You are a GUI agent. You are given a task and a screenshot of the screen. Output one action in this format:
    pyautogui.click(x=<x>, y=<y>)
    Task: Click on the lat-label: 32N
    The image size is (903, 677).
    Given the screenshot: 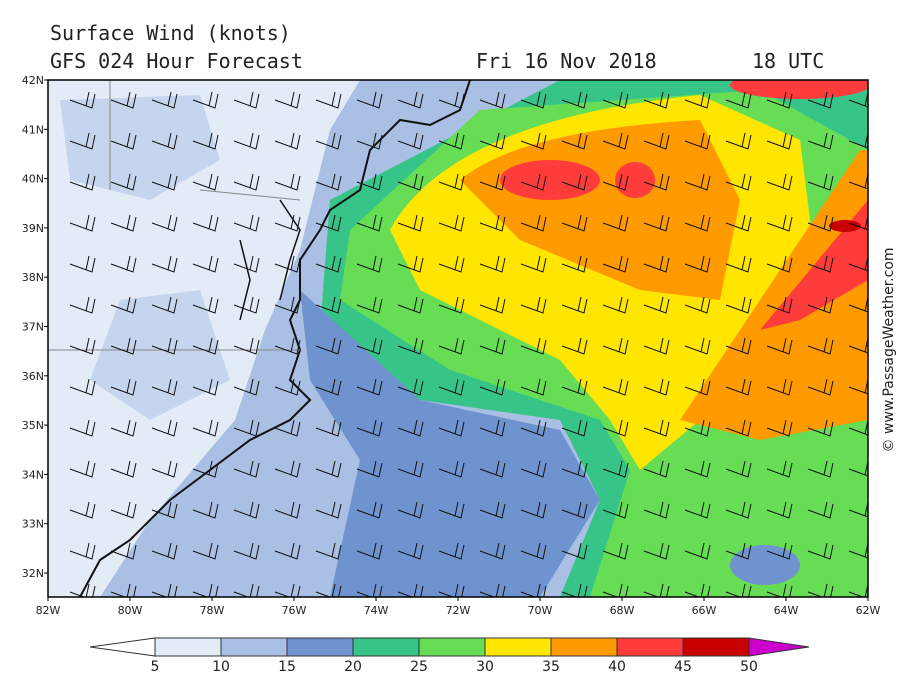 What is the action you would take?
    pyautogui.click(x=33, y=573)
    